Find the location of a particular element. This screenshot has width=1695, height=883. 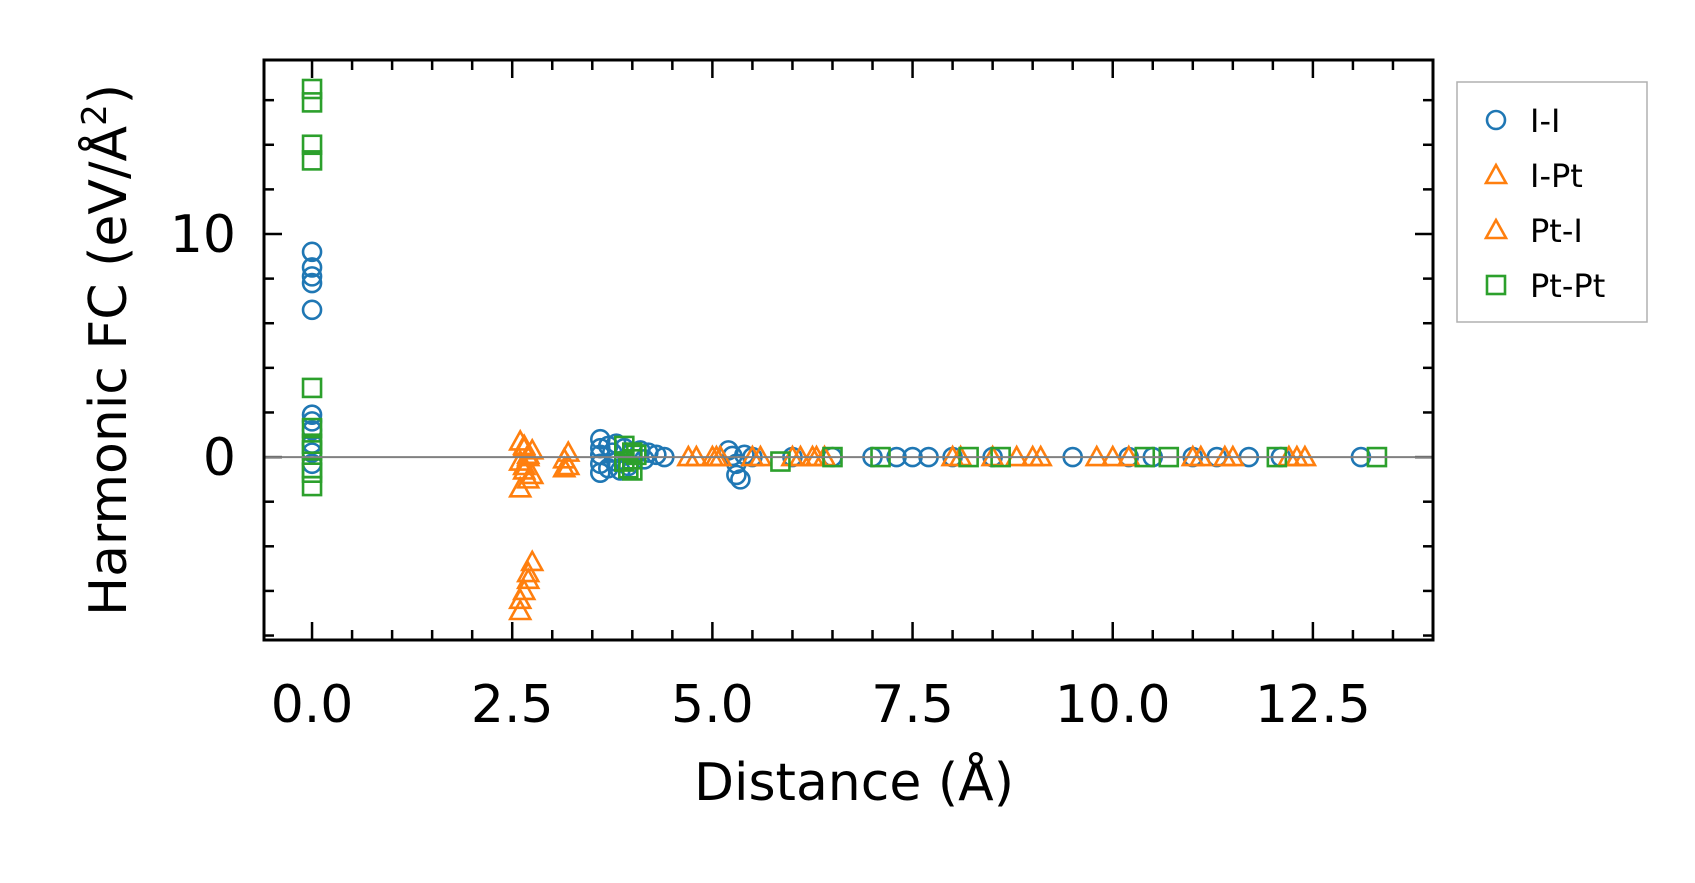

y-tick-label: 0 is located at coordinates (219, 458).